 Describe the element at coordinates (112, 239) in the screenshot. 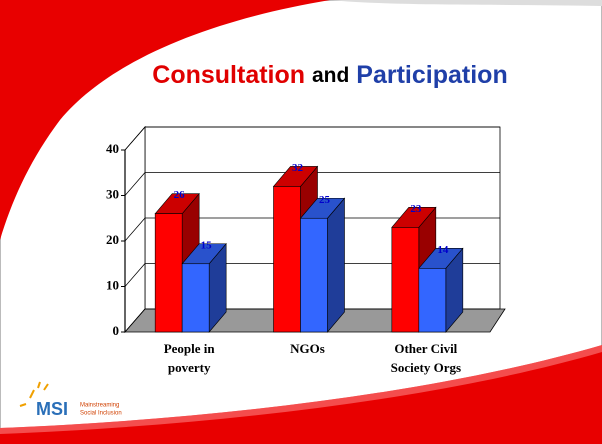

I see `y-tick-label: 20` at that location.